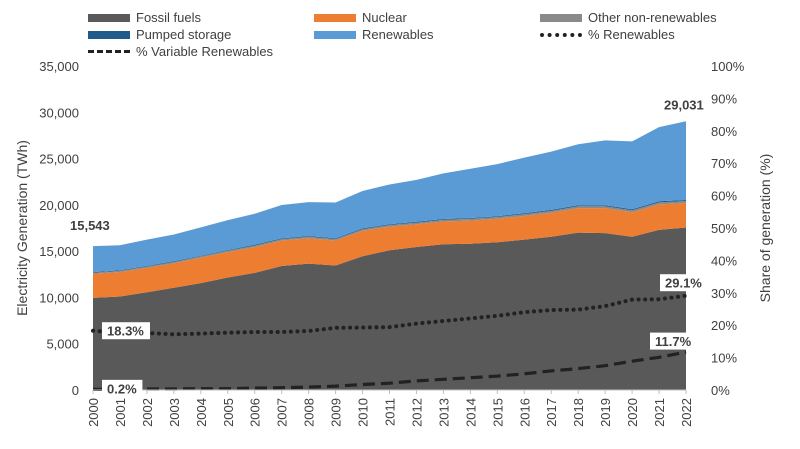 This screenshot has width=800, height=449. I want to click on x-tick-label: 2017, so click(551, 412).